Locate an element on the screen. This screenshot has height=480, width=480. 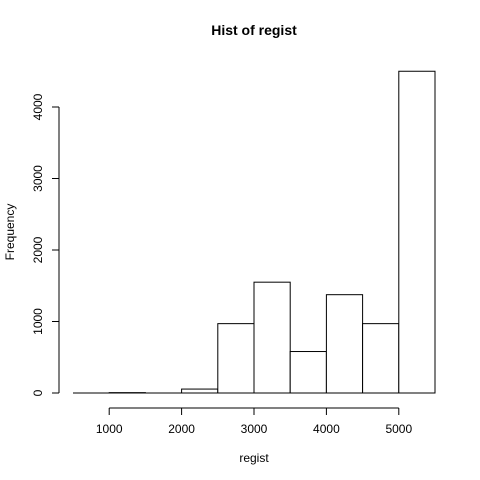
y-tick-label: 1000 is located at coordinates (38, 321).